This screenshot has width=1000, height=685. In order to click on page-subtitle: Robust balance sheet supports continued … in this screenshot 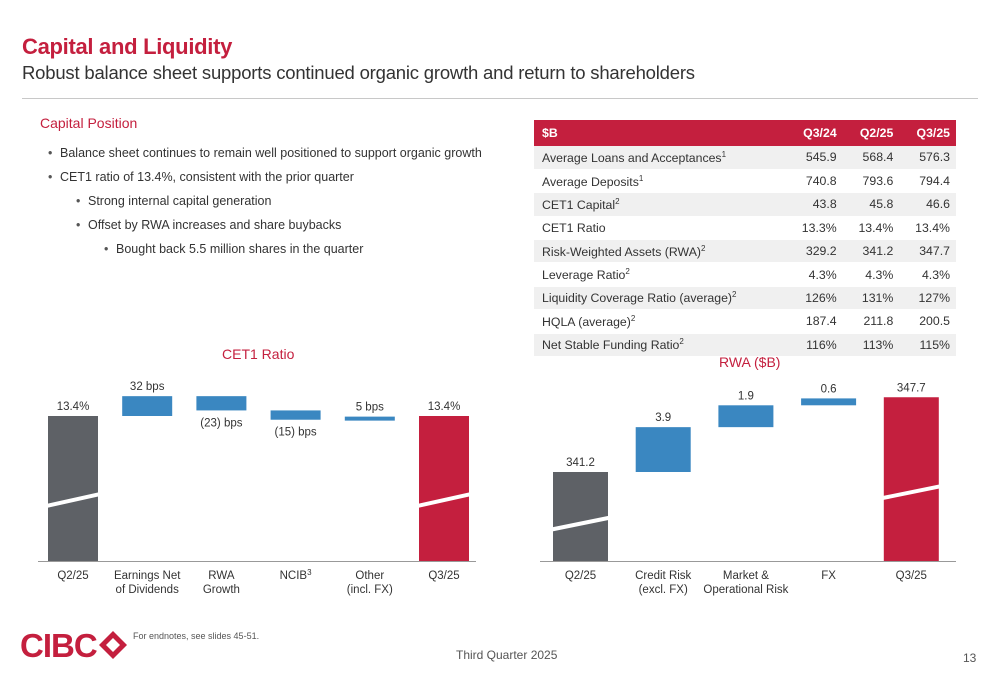, I will do `click(358, 72)`.